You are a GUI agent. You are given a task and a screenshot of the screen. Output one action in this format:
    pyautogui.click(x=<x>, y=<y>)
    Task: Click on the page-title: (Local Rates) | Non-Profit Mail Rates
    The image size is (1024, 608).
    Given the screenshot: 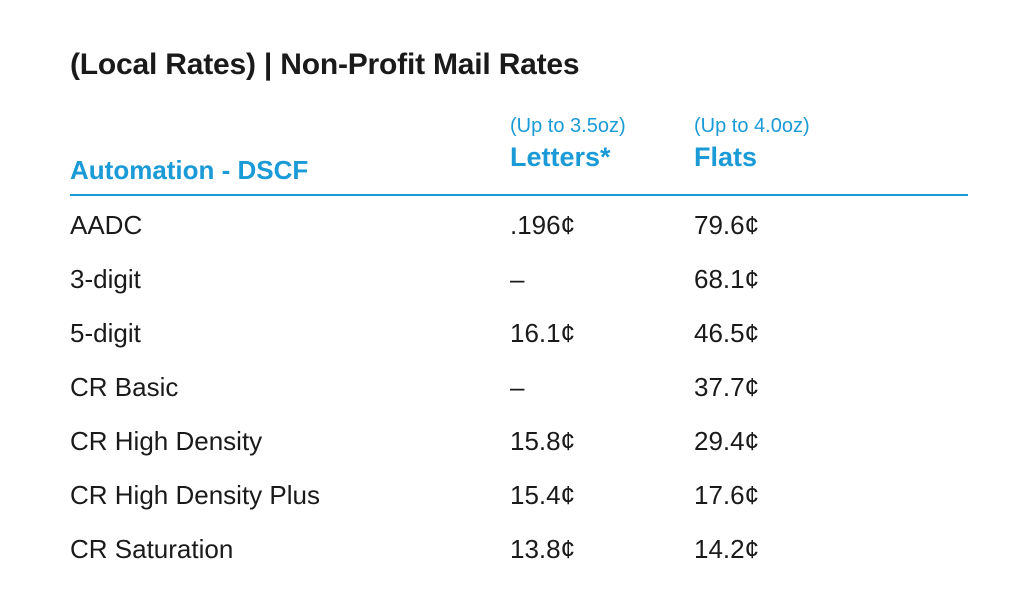 What is the action you would take?
    pyautogui.click(x=325, y=64)
    